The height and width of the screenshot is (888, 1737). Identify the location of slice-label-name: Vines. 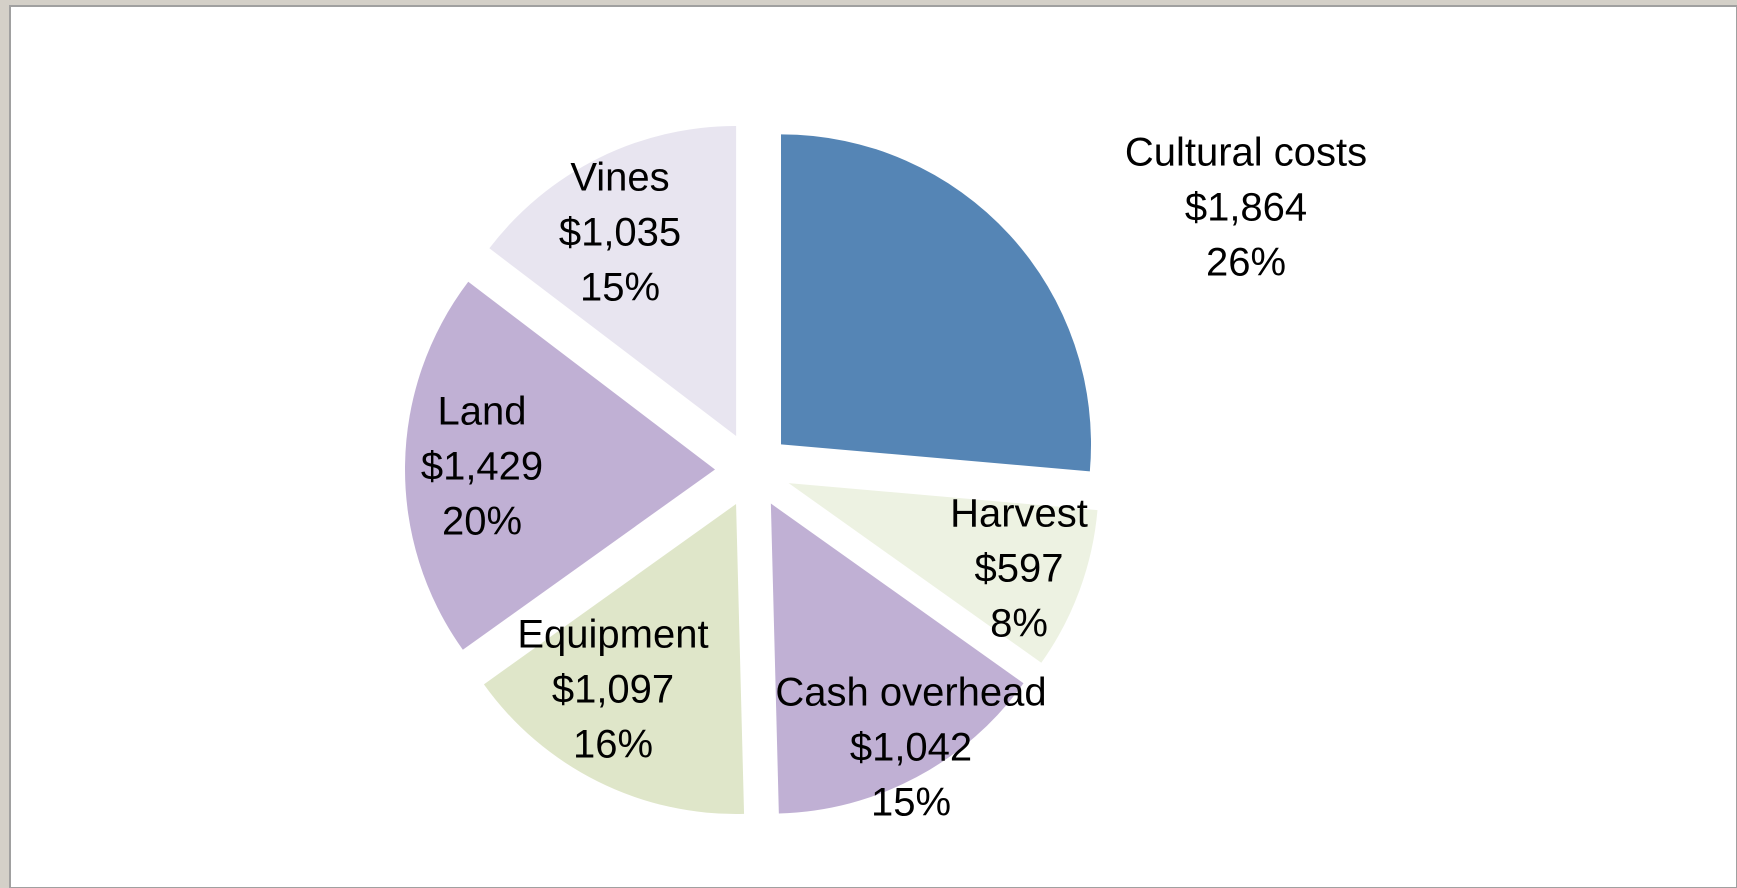
(619, 178).